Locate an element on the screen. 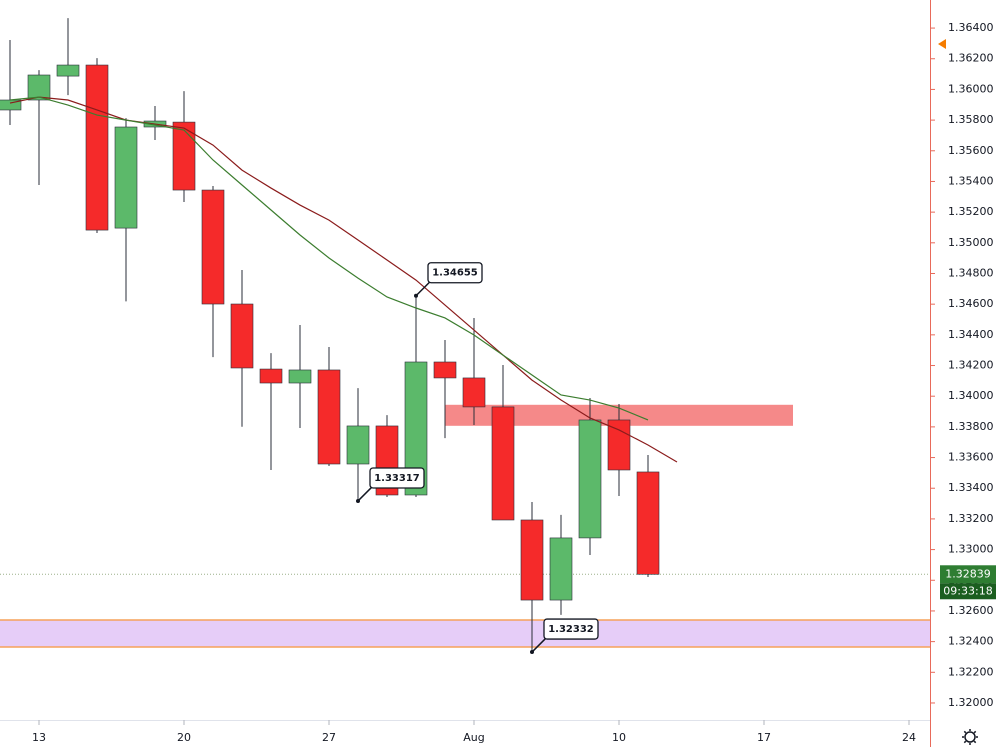  price-callout: 1.32332 is located at coordinates (564, 636).